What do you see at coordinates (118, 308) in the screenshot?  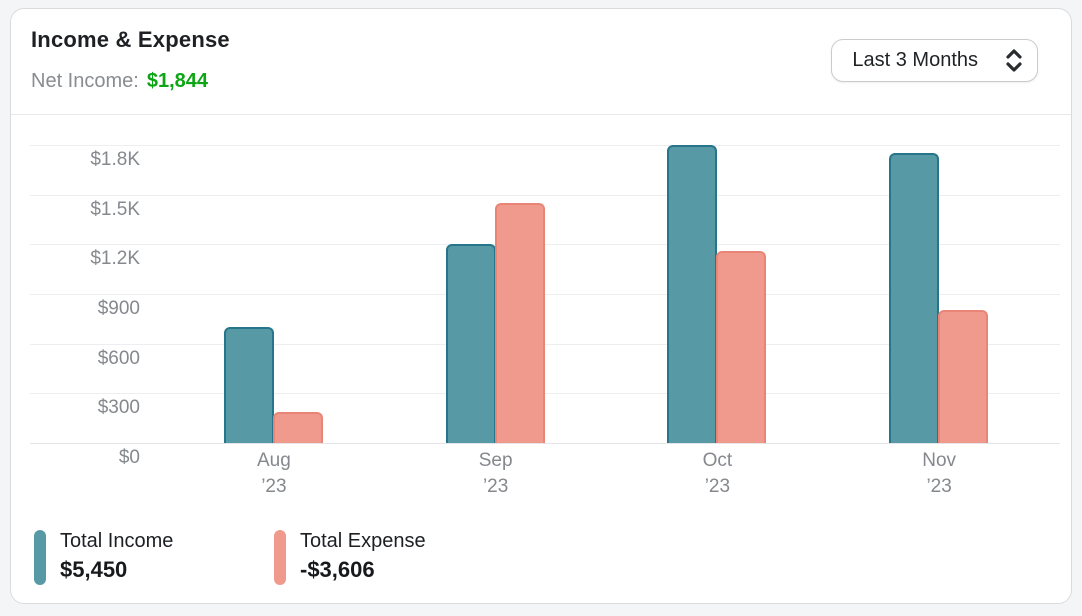 I see `y-axis-tick-label: $900` at bounding box center [118, 308].